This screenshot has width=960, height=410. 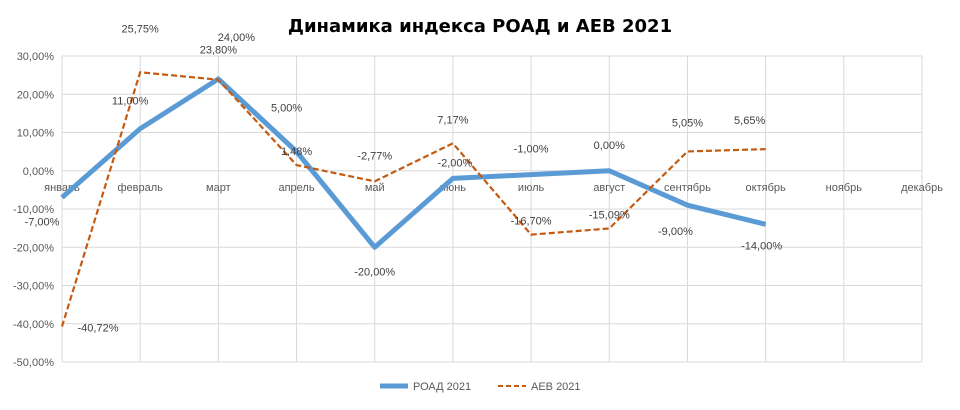 I want to click on data-label: -7,00%, so click(x=42, y=223).